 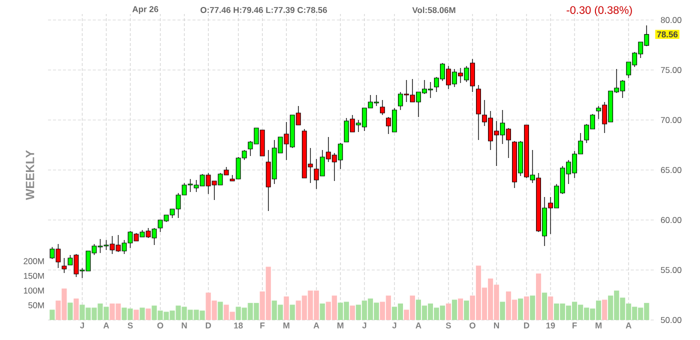 What do you see at coordinates (667, 34) in the screenshot?
I see `annotation: 78.56` at bounding box center [667, 34].